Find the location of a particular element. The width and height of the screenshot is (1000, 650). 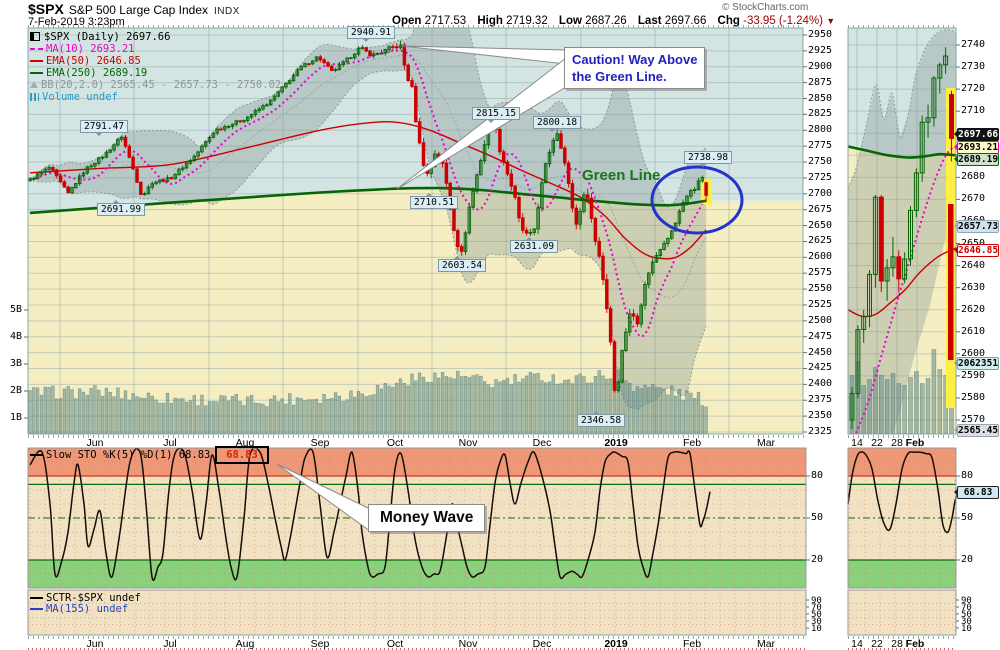

mini-y-axis-label: 2680 is located at coordinates (973, 177).